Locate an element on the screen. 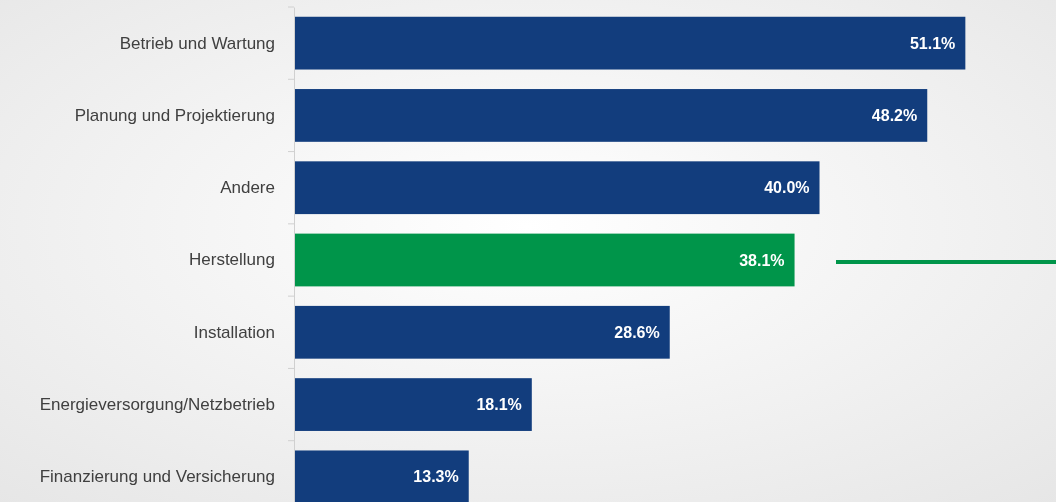 This screenshot has height=502, width=1056. y-tick-label: Betrieb und Wartung is located at coordinates (197, 43).